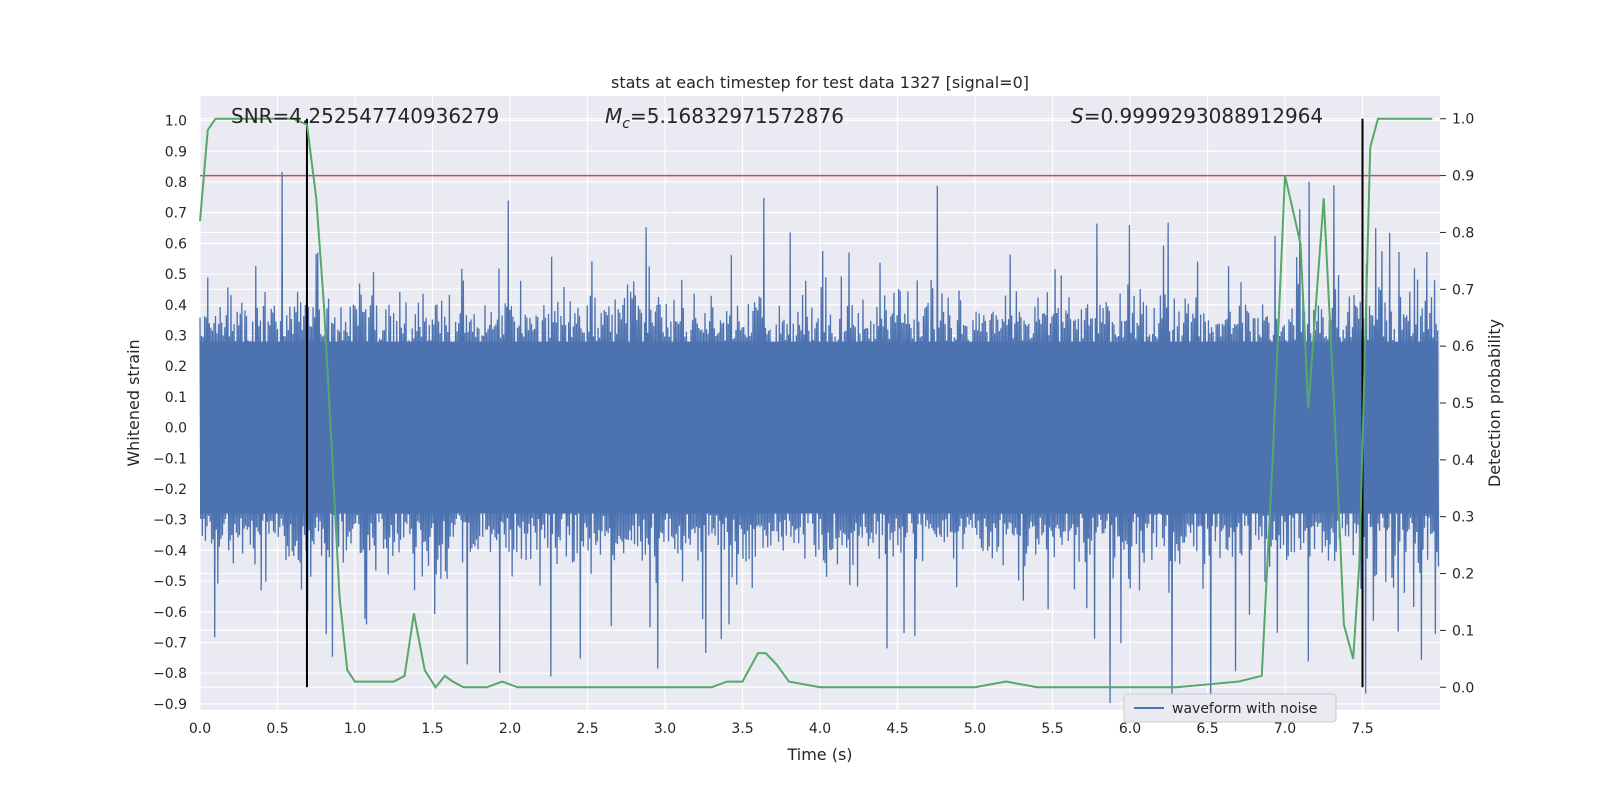 This screenshot has width=1600, height=800. Describe the element at coordinates (819, 754) in the screenshot. I see `x-axis-label: Time (s)` at that location.